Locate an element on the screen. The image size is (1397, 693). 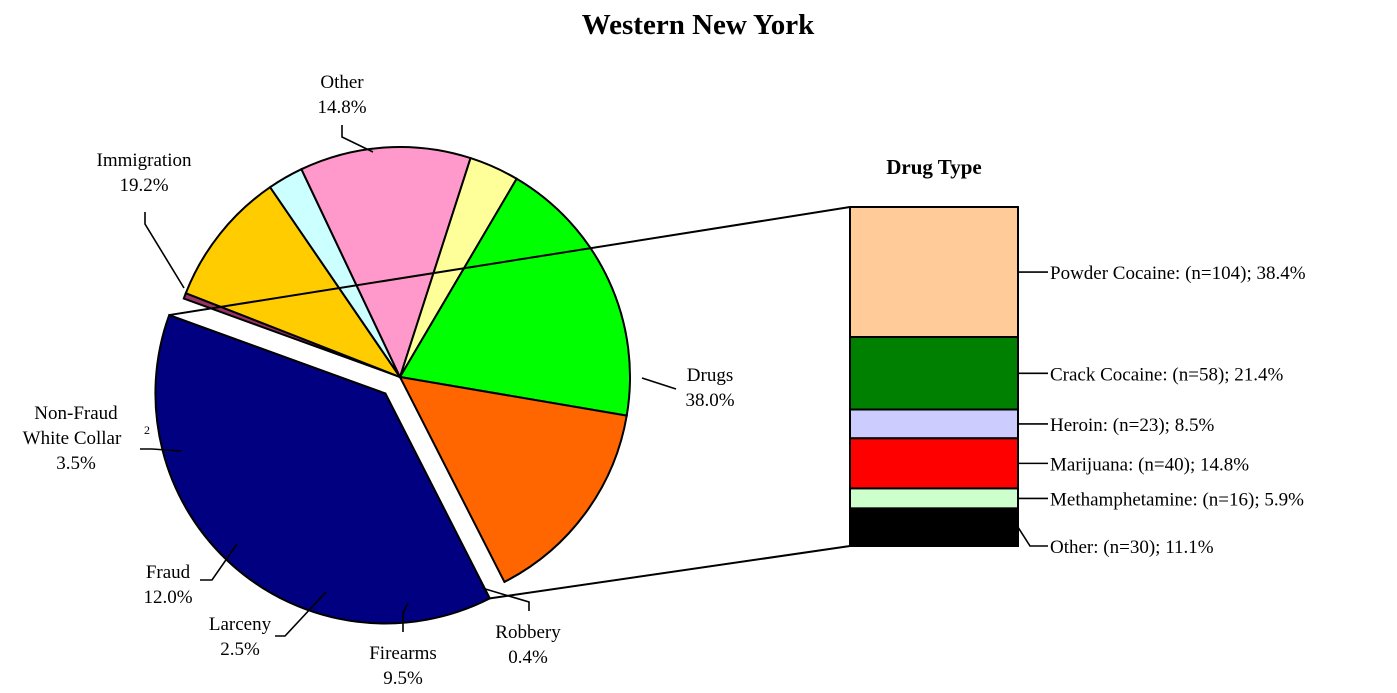
leader-line-firearms is located at coordinates (405, 617).